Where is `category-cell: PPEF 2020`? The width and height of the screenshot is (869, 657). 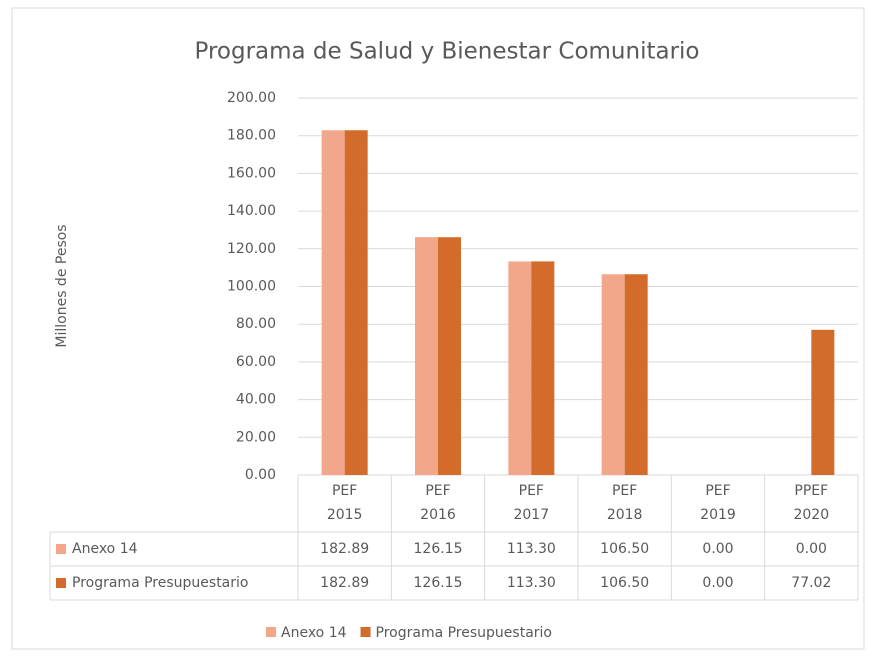
category-cell: PPEF 2020 is located at coordinates (811, 503).